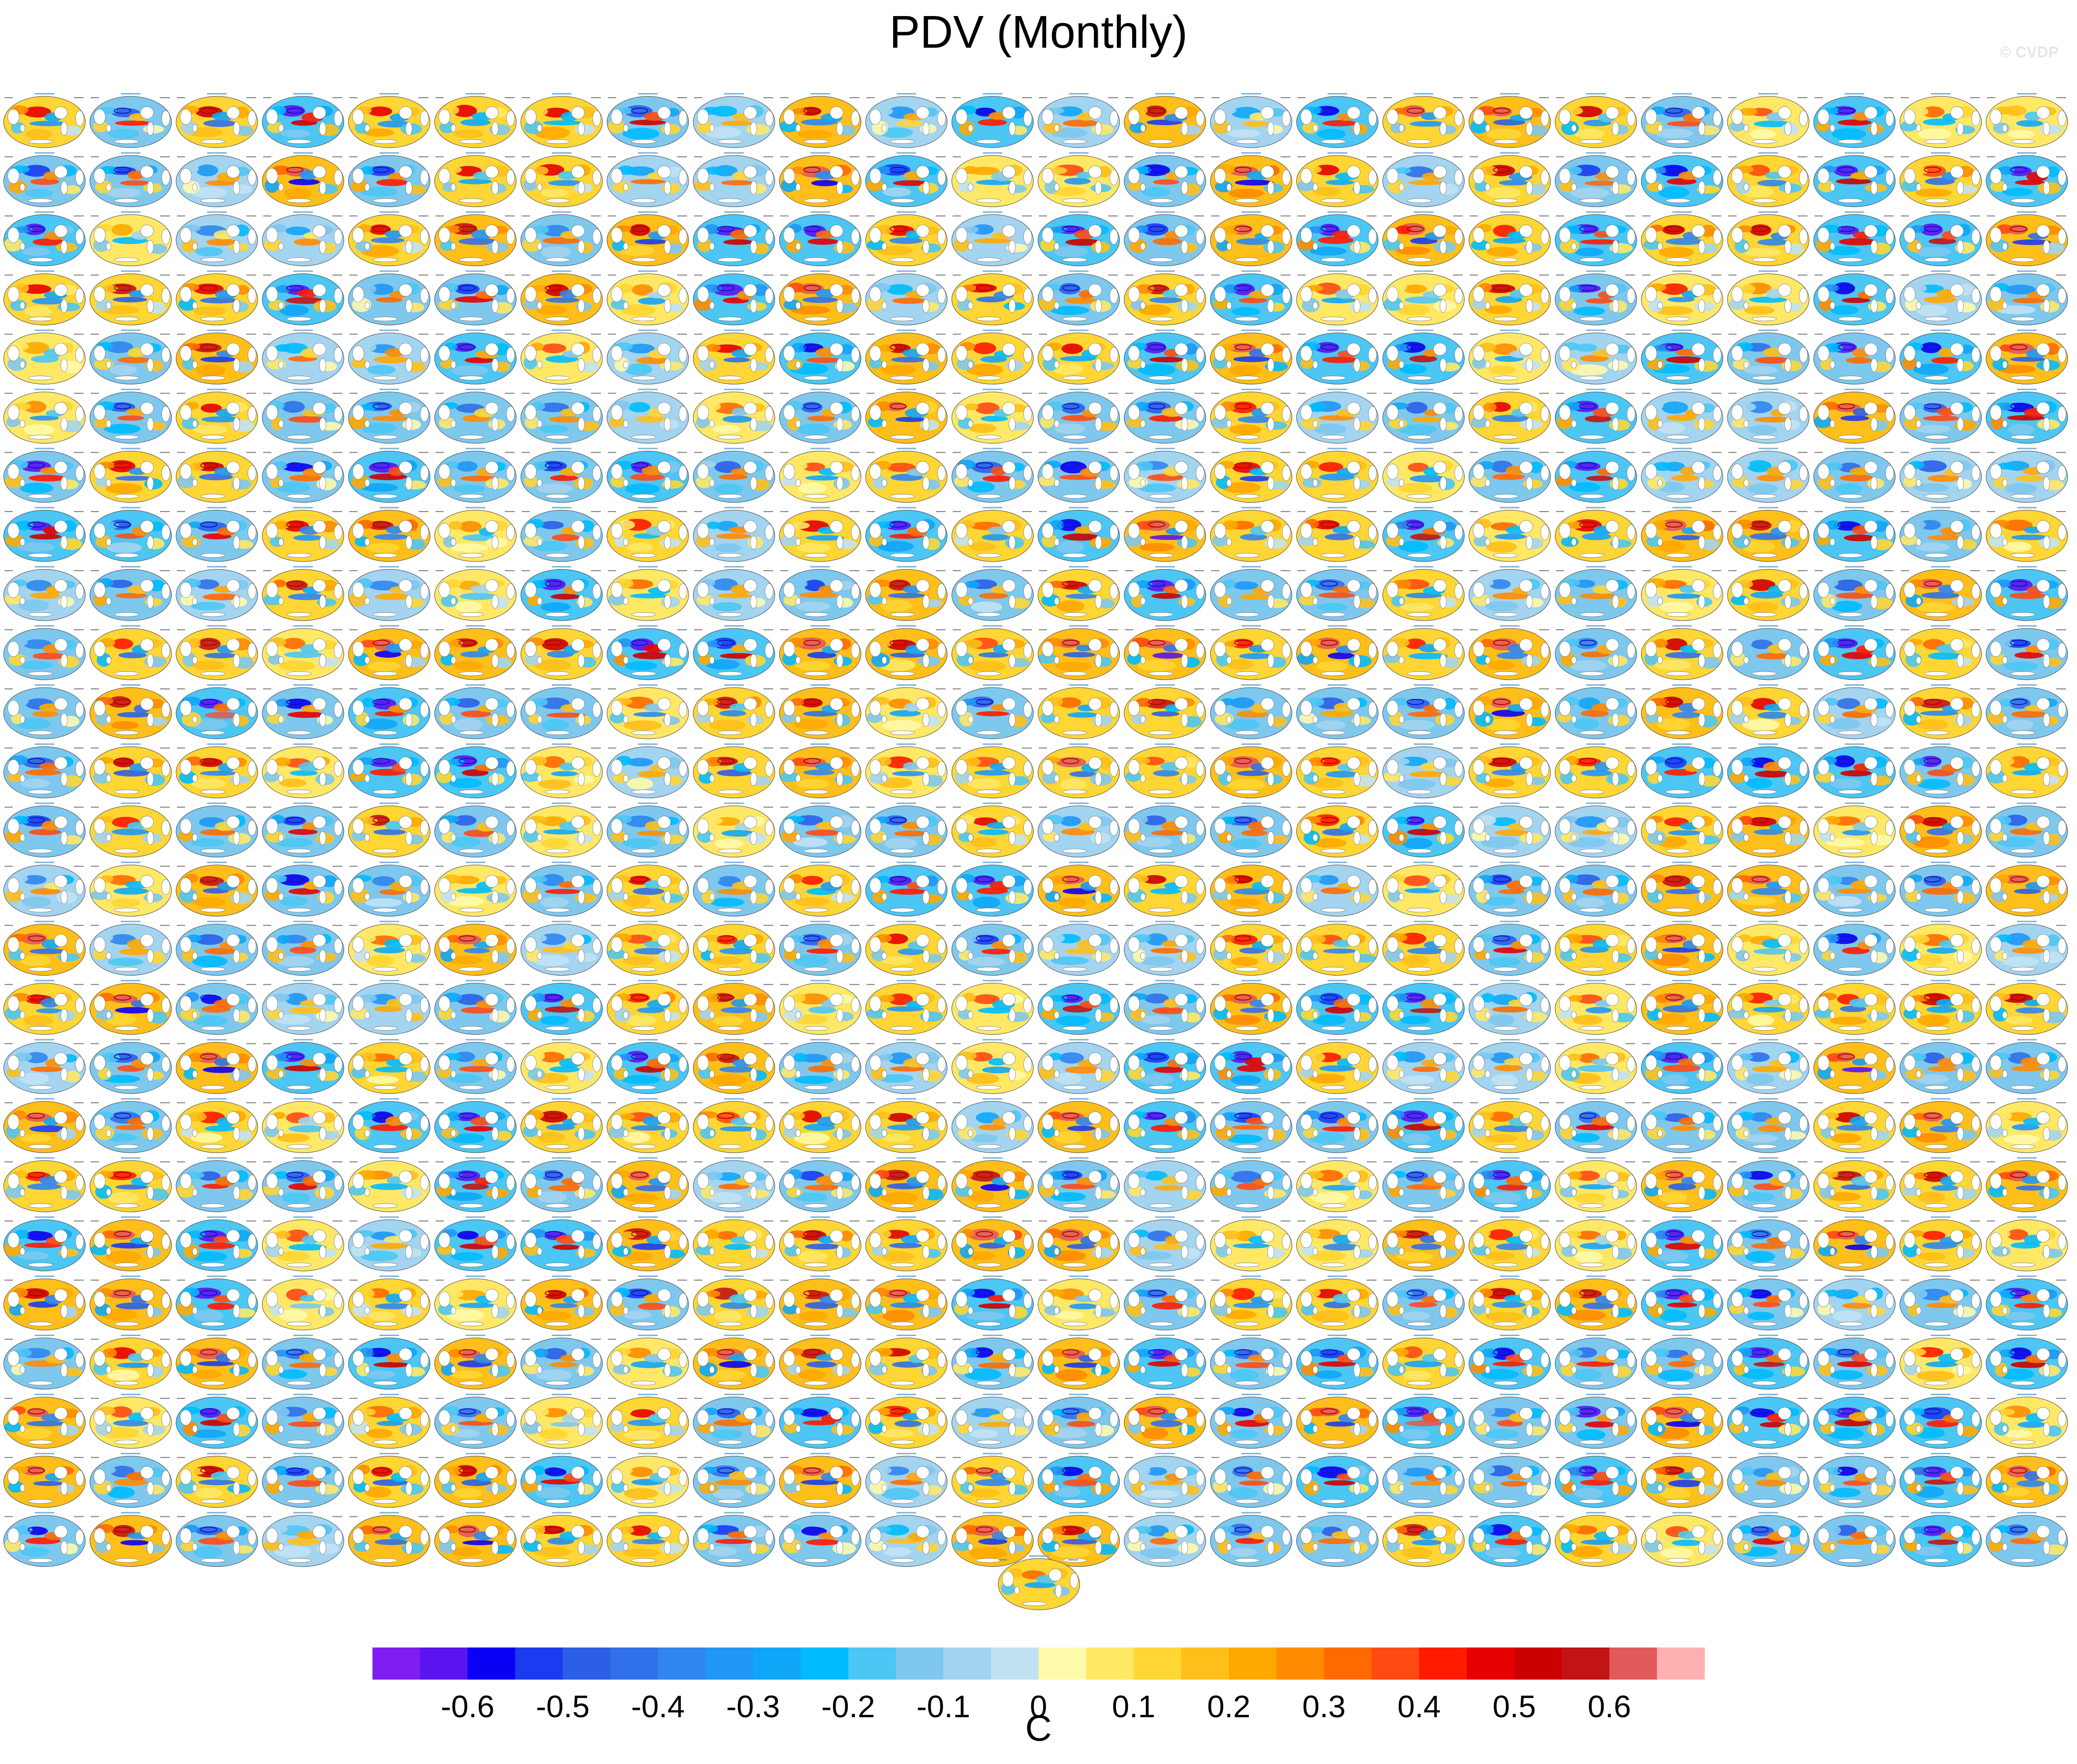  I want to click on watermark: © CVDP, so click(2029, 52).